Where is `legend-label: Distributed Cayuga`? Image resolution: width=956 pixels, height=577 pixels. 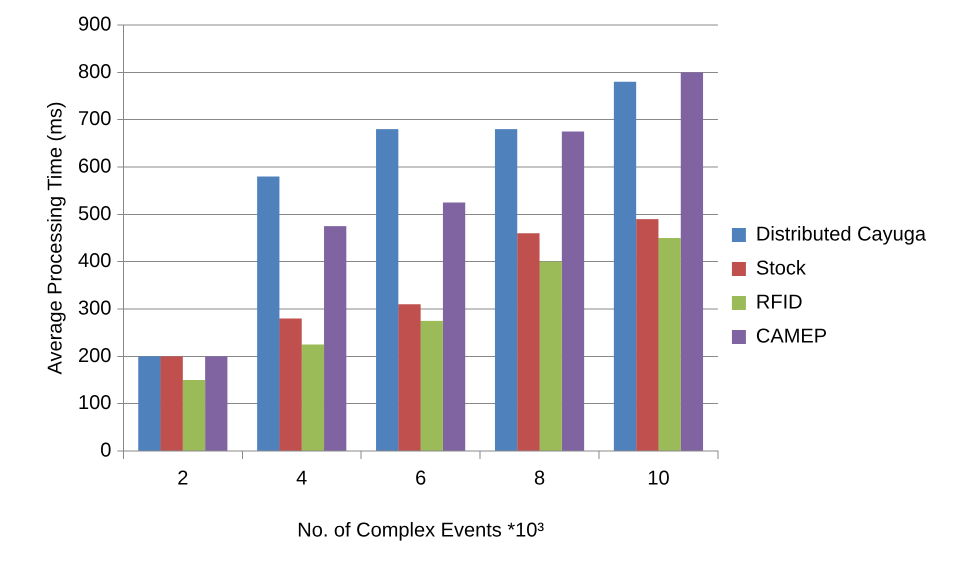
legend-label: Distributed Cayuga is located at coordinates (841, 235).